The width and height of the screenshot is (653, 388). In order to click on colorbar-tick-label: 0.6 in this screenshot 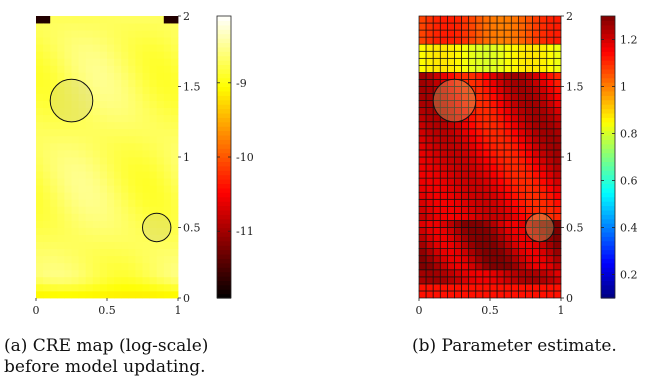, I will do `click(629, 181)`.